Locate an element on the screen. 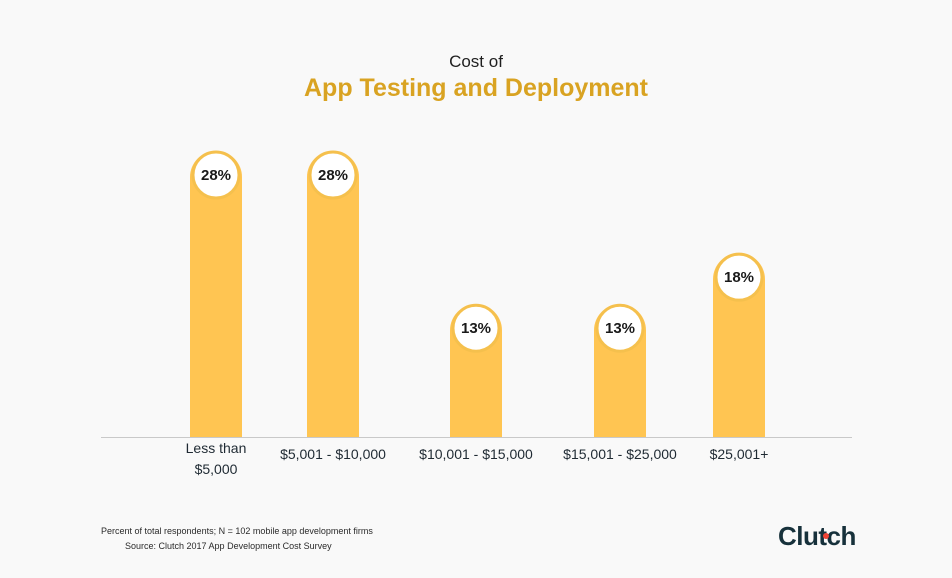  x-tick-label: $25,001+ is located at coordinates (739, 454).